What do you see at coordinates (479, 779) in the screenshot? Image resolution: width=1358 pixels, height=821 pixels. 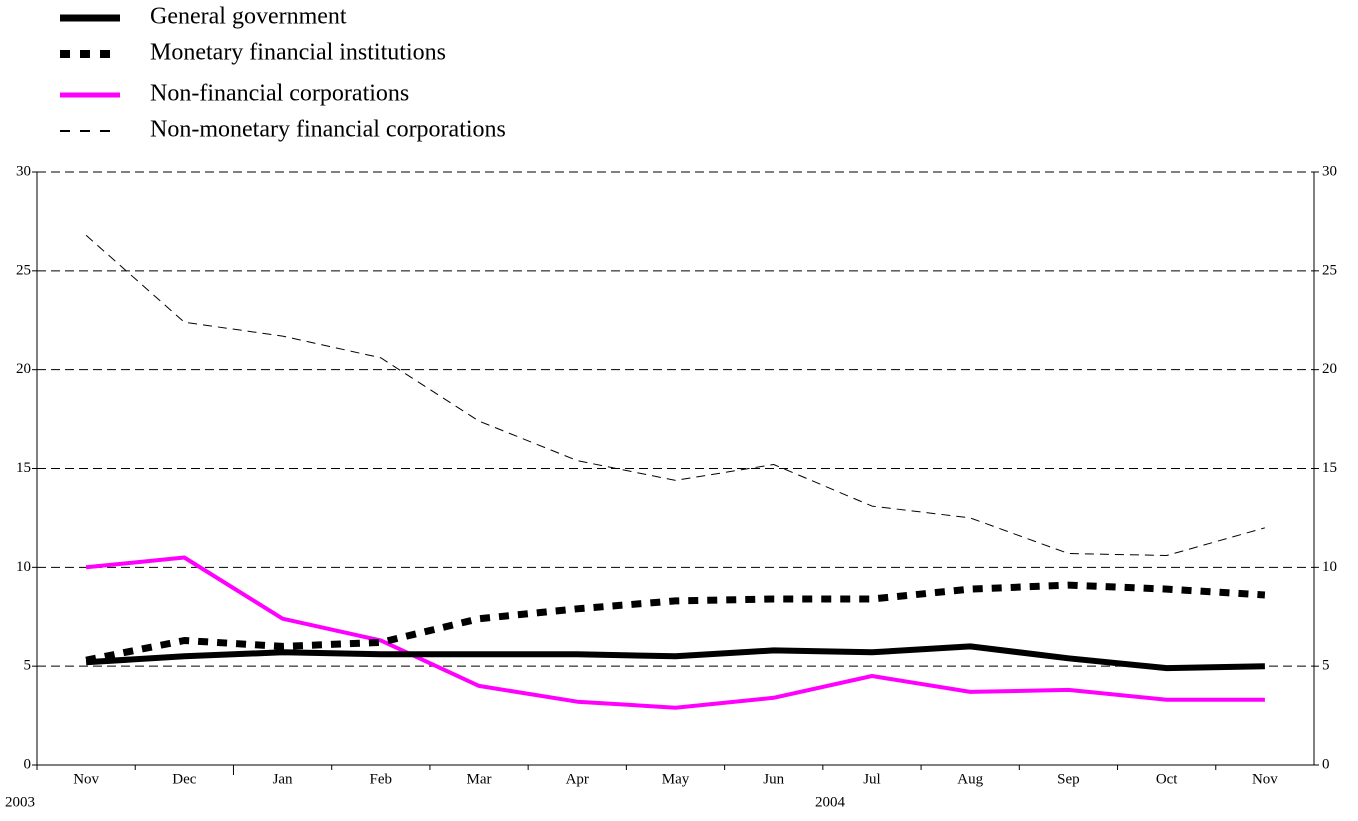 I see `x-tick-label: Mar` at bounding box center [479, 779].